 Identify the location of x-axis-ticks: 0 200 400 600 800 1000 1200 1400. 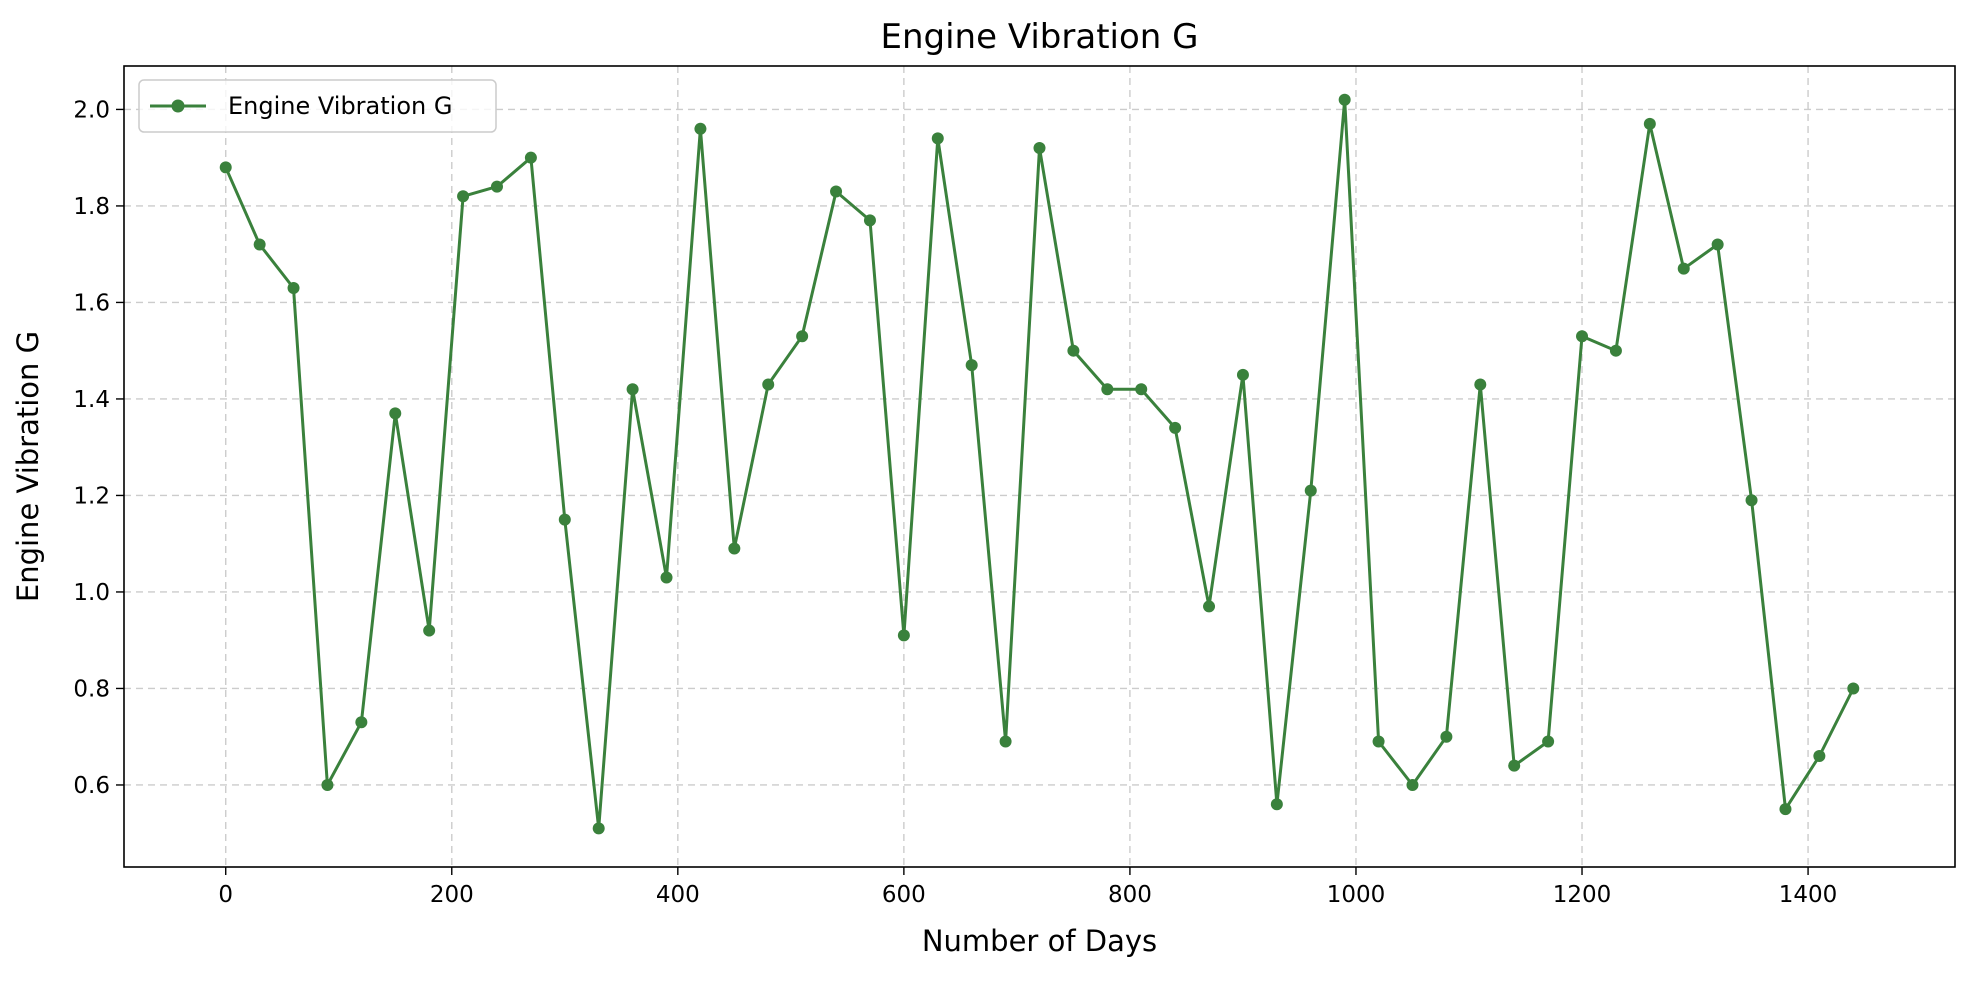
(1027, 887).